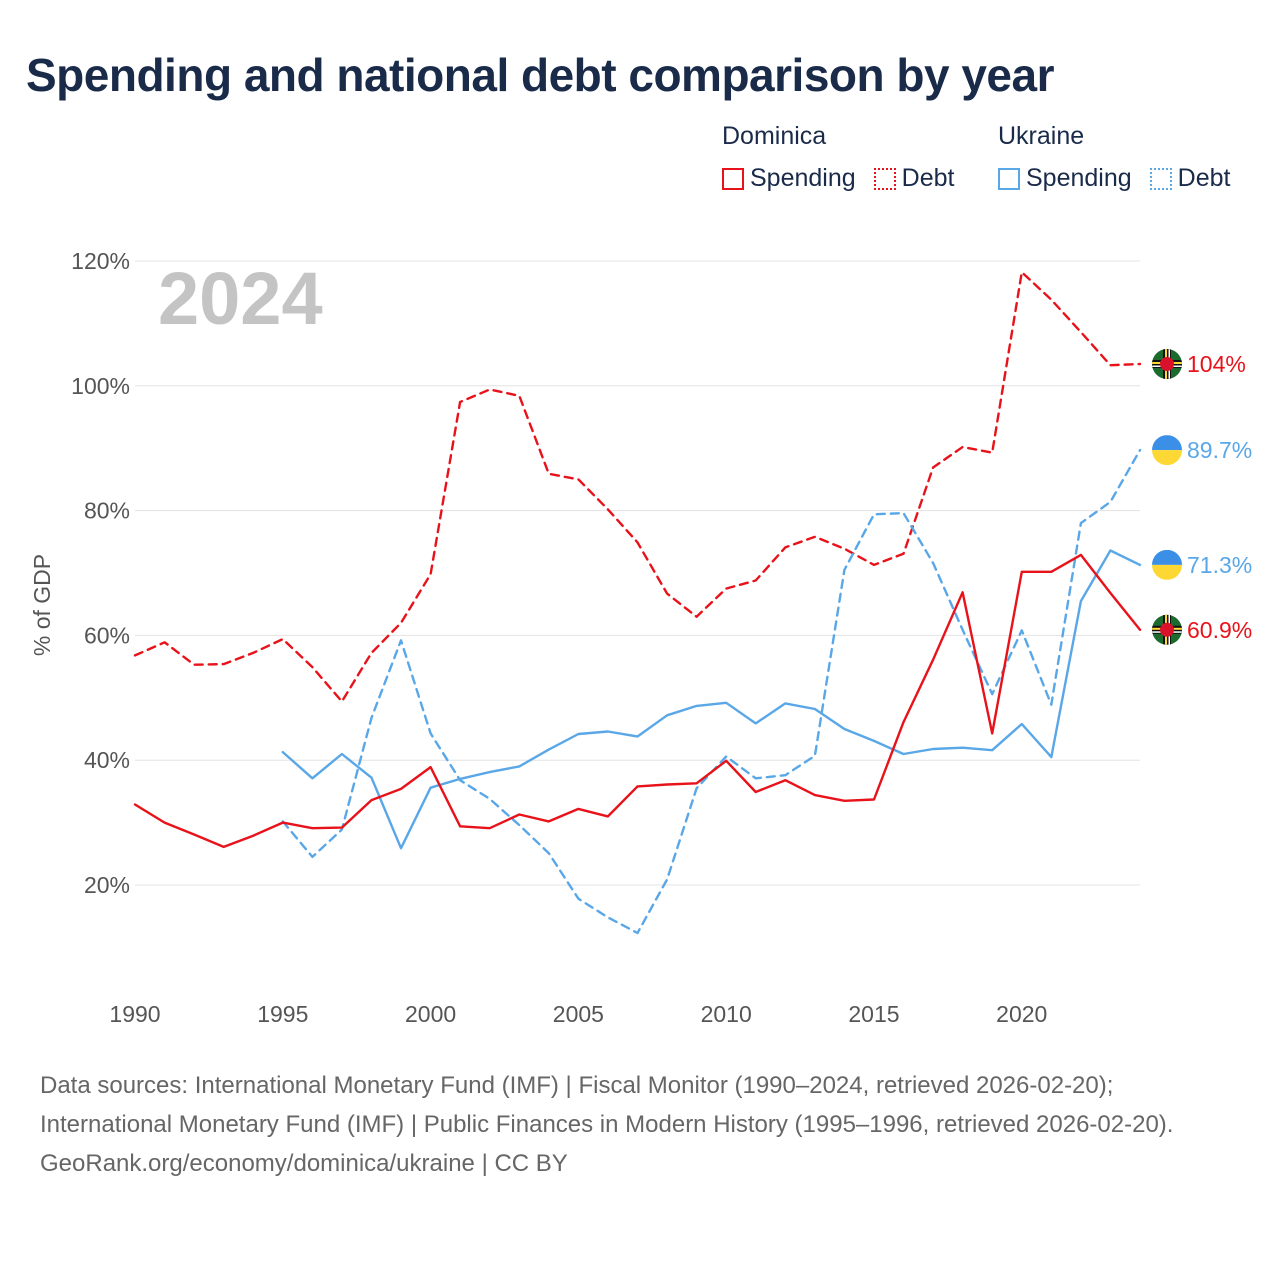 This screenshot has width=1280, height=1280. I want to click on y-tick-label-100: 100%, so click(100, 386).